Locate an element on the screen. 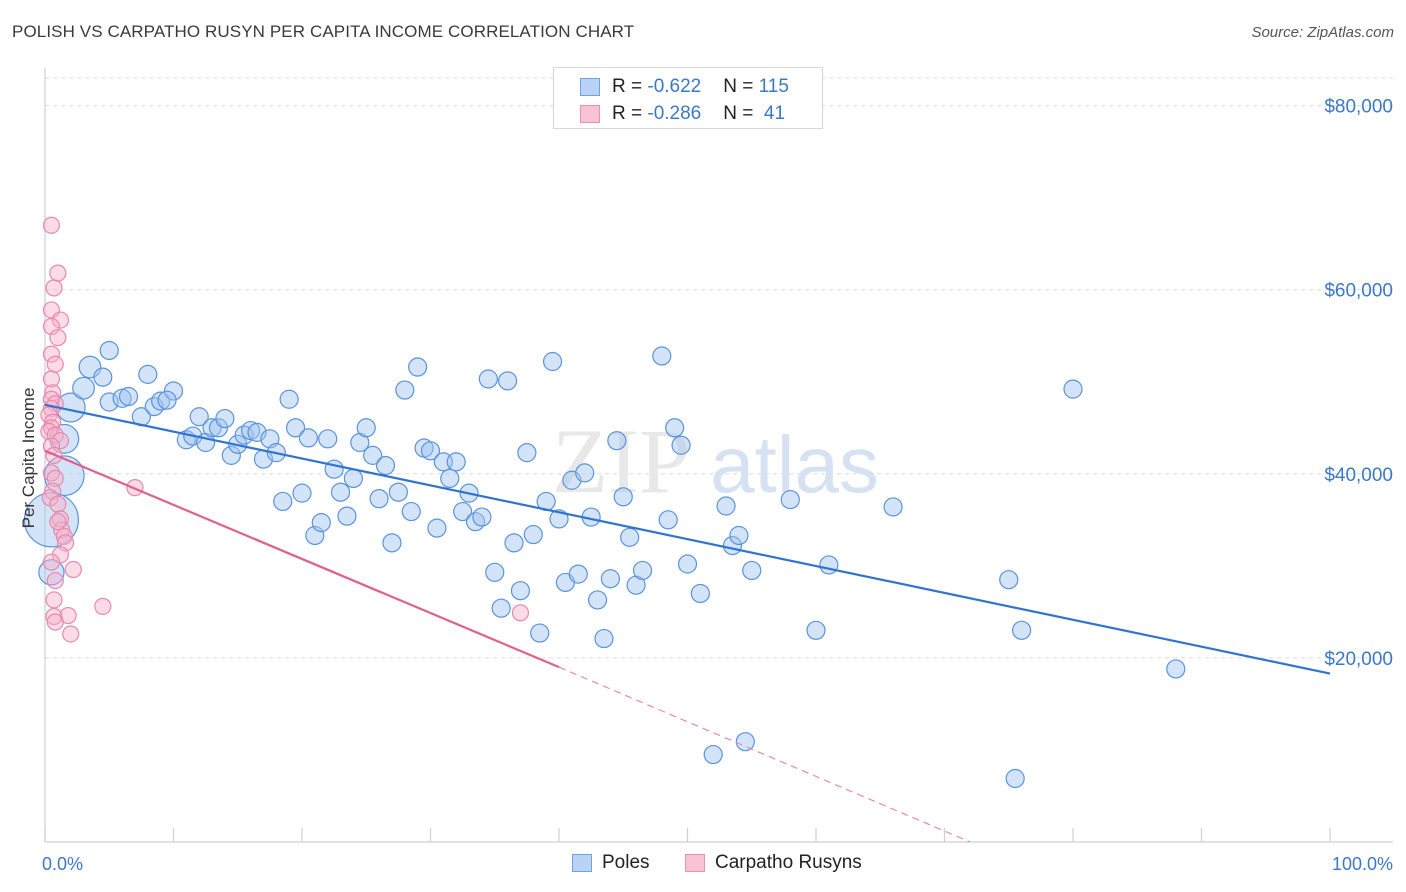 The height and width of the screenshot is (892, 1406). legend-r-label: R = is located at coordinates (630, 86).